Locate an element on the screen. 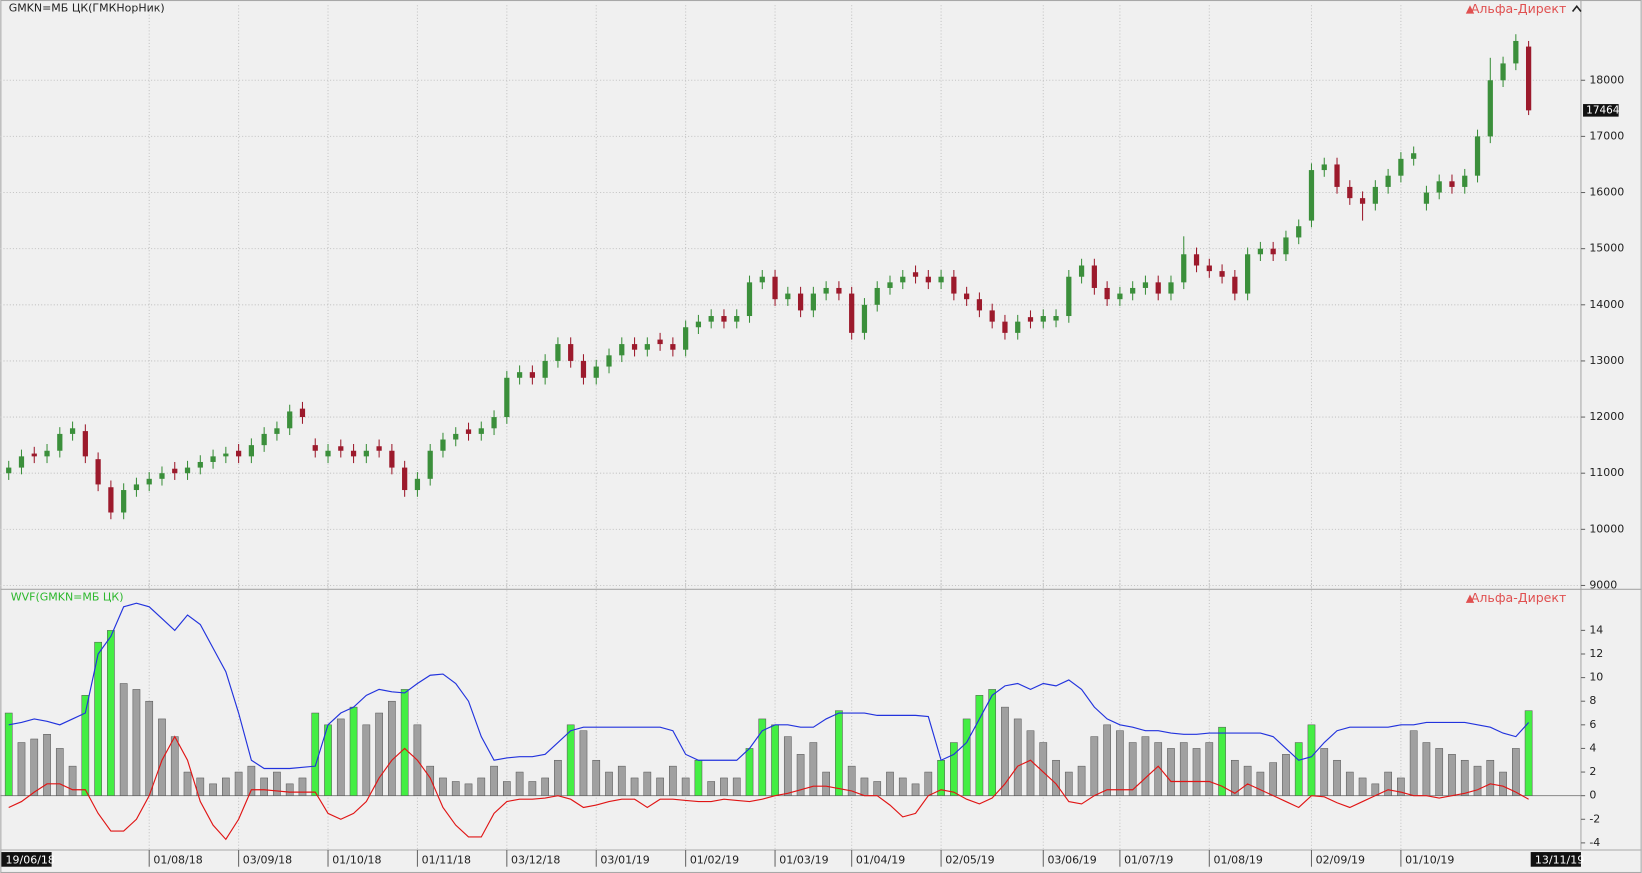 The image size is (1642, 873). y-tick-label: 18000 is located at coordinates (1606, 79).